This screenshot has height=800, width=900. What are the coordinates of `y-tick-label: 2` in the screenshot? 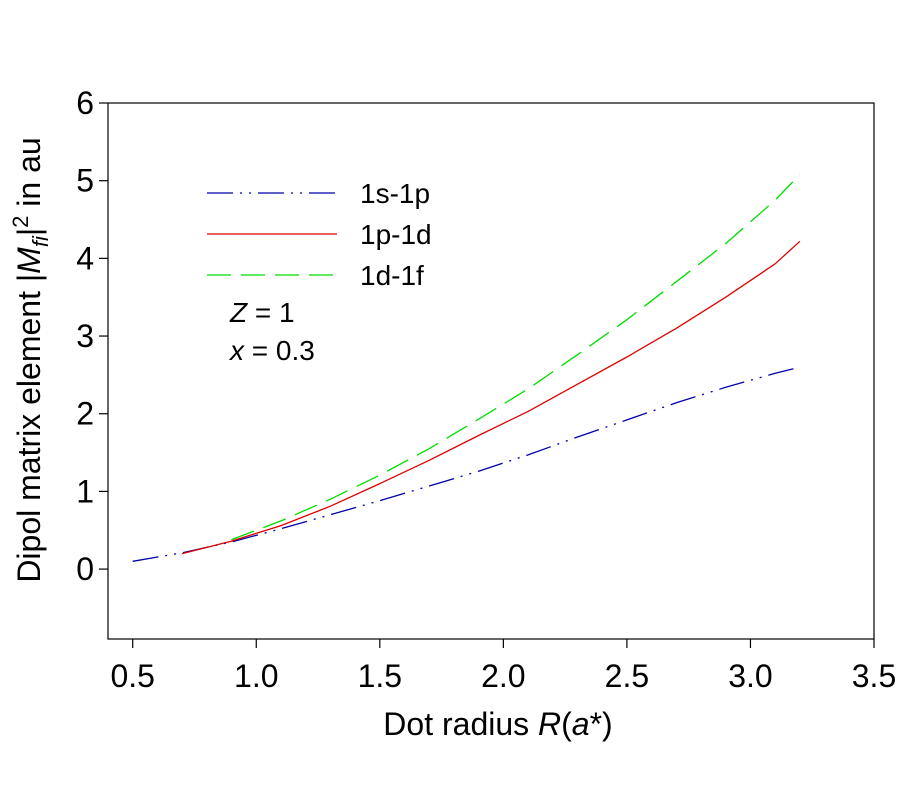 It's located at (85, 414).